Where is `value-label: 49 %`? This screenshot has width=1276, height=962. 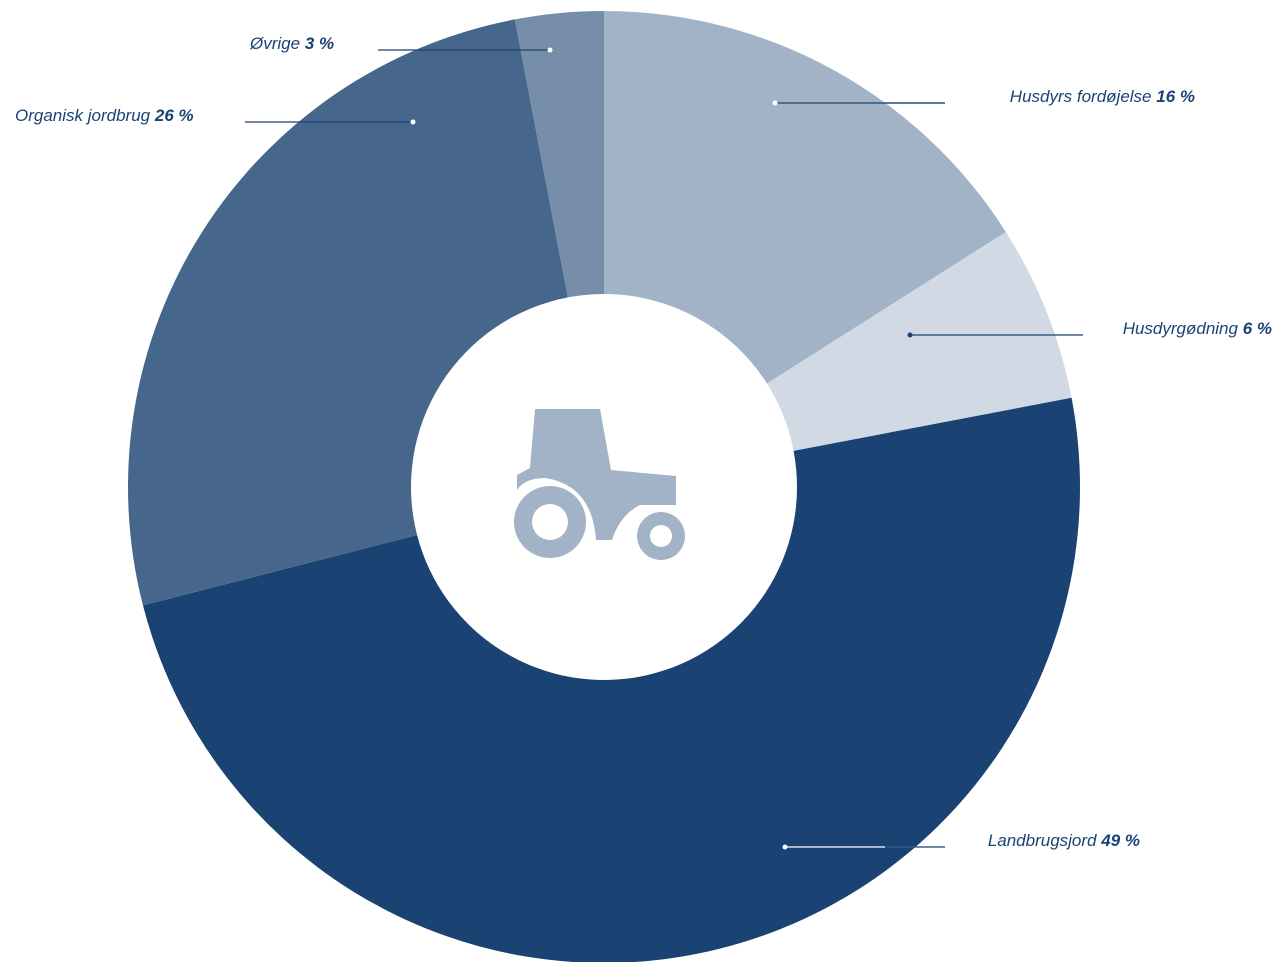
value-label: 49 % is located at coordinates (1120, 840).